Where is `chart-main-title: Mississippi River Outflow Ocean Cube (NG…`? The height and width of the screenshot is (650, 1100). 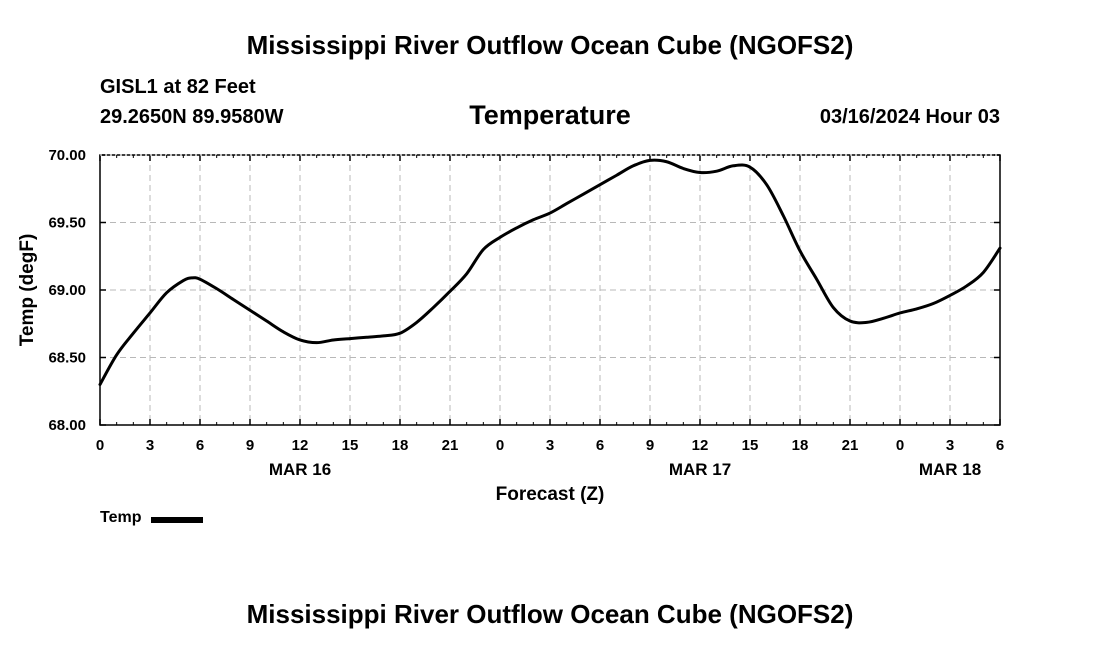
chart-main-title: Mississippi River Outflow Ocean Cube (NG… is located at coordinates (550, 45).